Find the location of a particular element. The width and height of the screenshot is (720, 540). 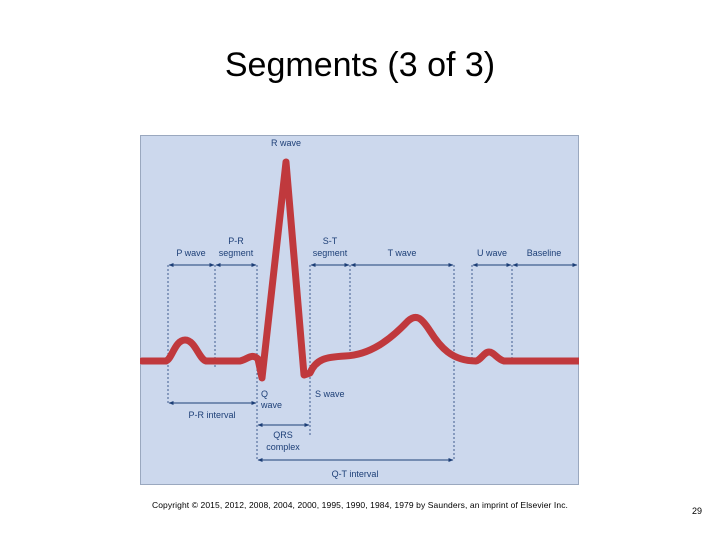

label-baseline: Baseline is located at coordinates (544, 253).